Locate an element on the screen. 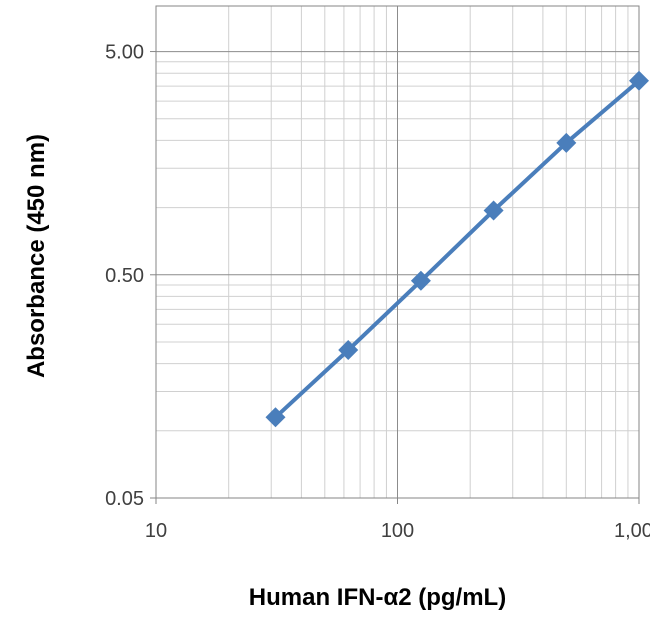 The image size is (650, 623). y-tick-label: 0.05 is located at coordinates (124, 499).